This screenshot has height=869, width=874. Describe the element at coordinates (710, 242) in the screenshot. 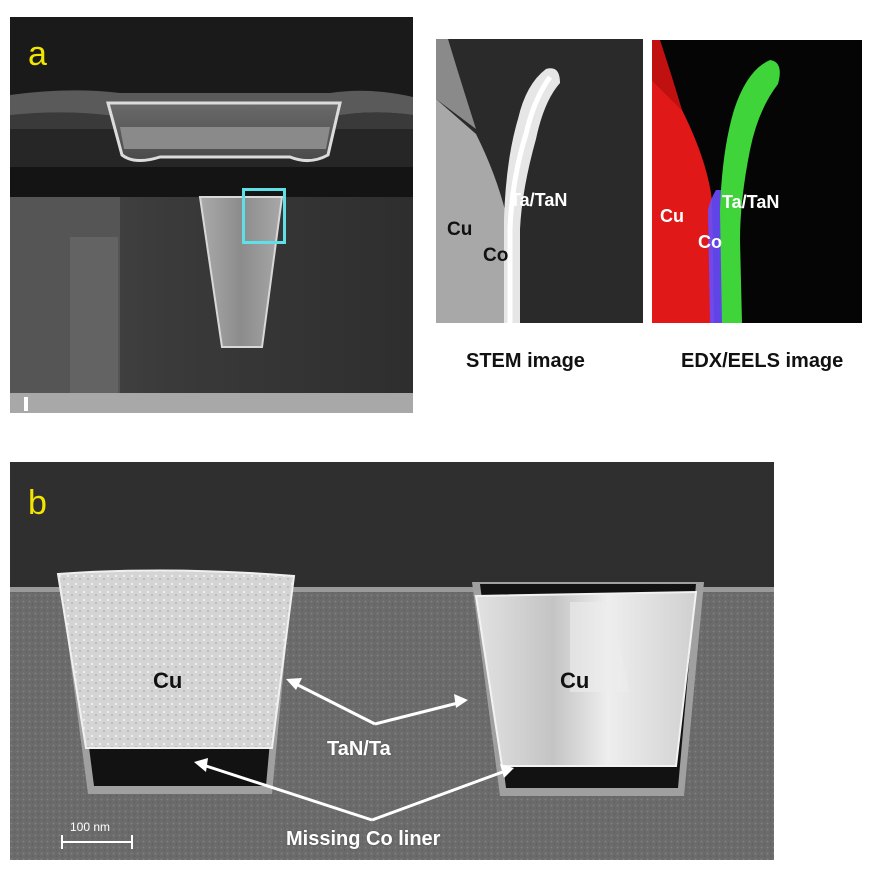

I see `edx-label-co: Co` at that location.